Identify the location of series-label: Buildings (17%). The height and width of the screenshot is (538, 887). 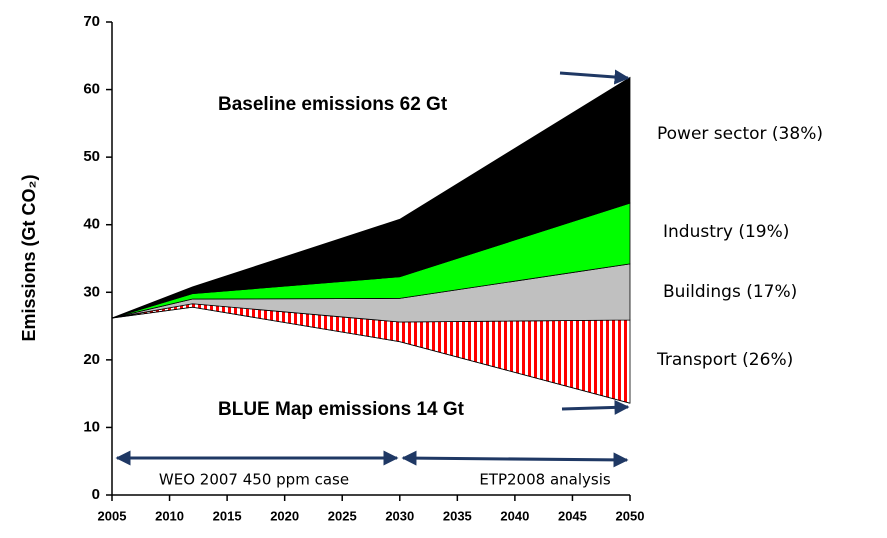
(730, 292).